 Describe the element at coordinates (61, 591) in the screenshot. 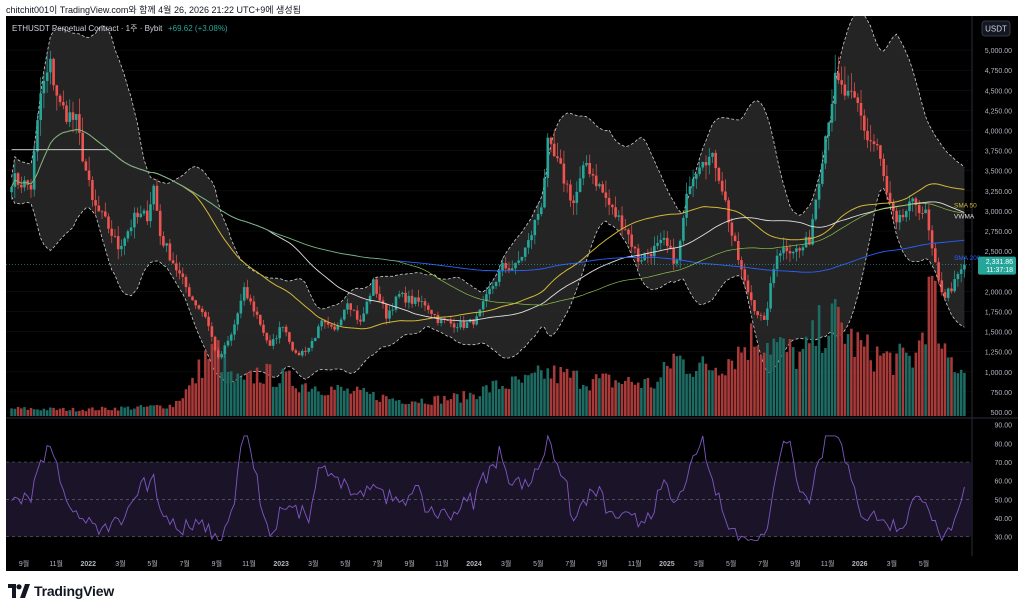

I see `tradingview-brand: TradingView` at that location.